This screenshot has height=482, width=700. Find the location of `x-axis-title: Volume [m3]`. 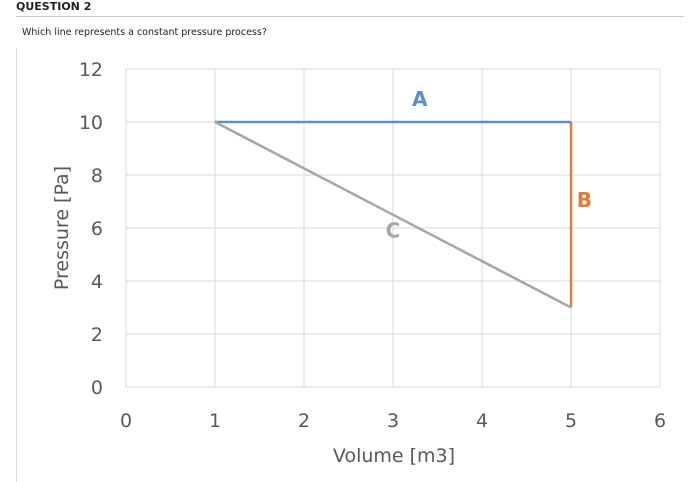

x-axis-title: Volume [m3] is located at coordinates (394, 456).